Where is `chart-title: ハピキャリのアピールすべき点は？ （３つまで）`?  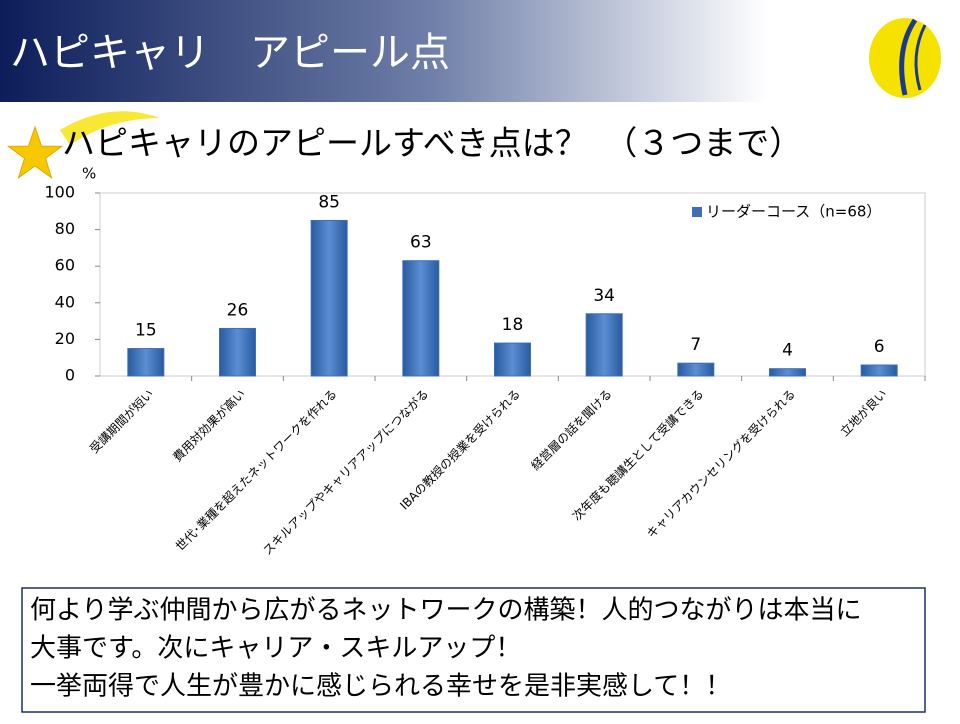
chart-title: ハピキャリのアピールすべき点は？ （３つまで） is located at coordinates (432, 143).